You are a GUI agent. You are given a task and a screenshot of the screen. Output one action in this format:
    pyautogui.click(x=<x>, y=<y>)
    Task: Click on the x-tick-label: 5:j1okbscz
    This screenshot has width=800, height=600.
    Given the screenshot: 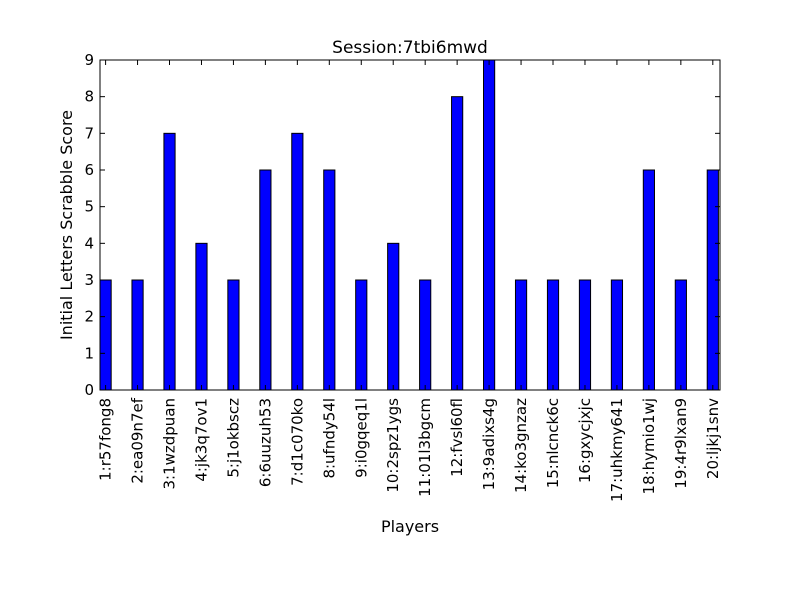 What is the action you would take?
    pyautogui.click(x=233, y=438)
    